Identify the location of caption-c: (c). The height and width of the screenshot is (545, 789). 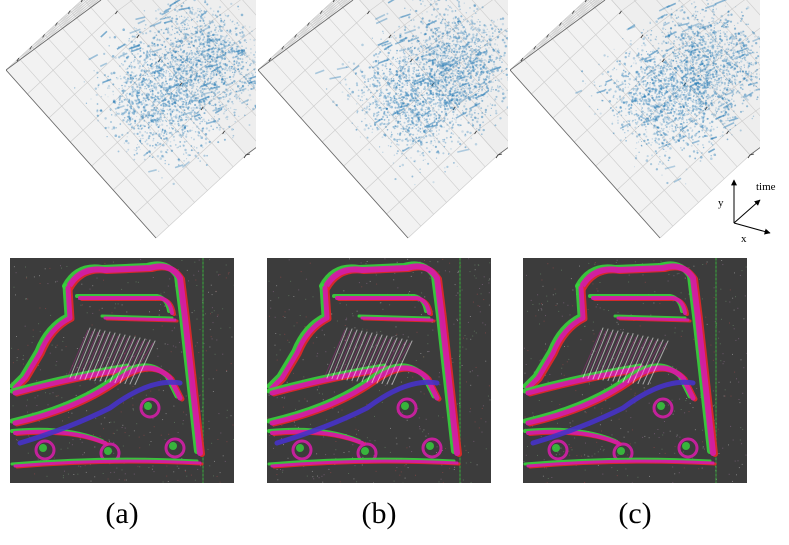
(635, 513).